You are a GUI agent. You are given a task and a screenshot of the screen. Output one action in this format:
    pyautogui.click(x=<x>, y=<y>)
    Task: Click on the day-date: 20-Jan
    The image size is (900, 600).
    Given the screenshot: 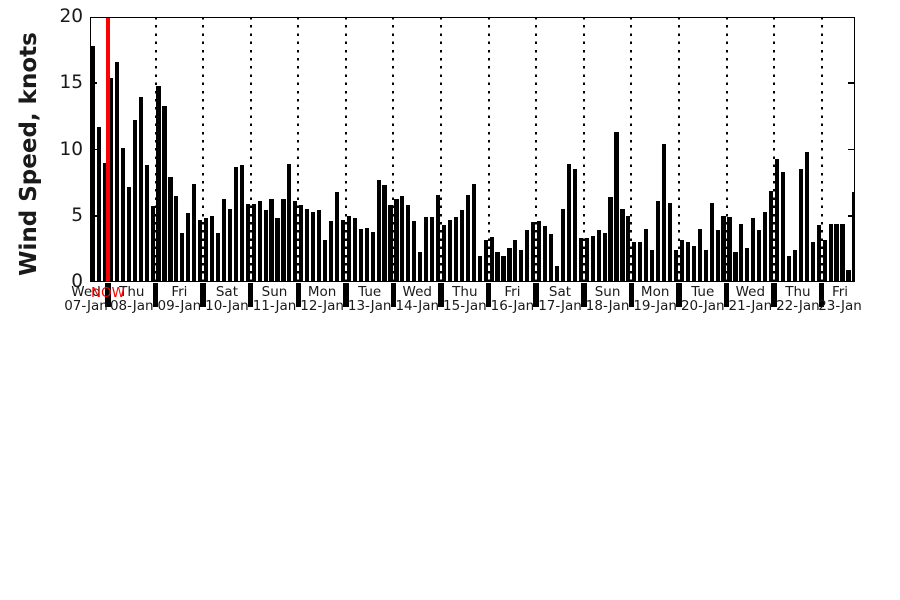 What is the action you would take?
    pyautogui.click(x=702, y=306)
    